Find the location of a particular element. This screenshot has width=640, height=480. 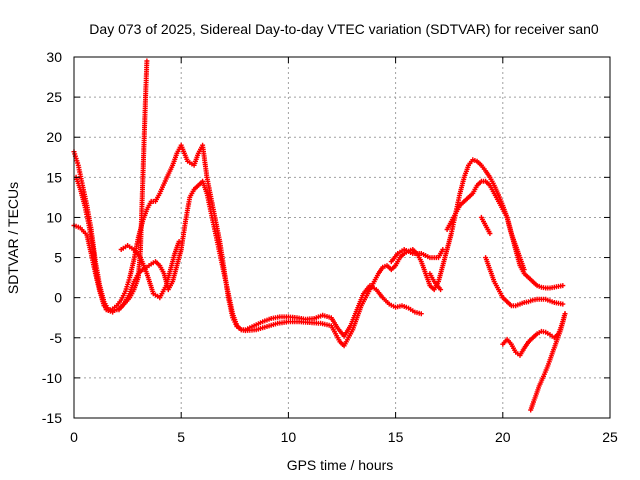

y-tick-label: -5 is located at coordinates (56, 338).